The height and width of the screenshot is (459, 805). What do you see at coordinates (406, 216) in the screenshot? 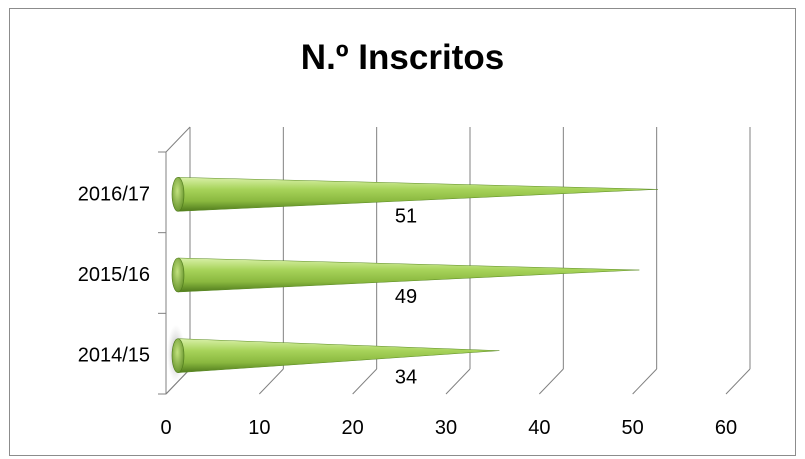
I see `data-label: 51` at bounding box center [406, 216].